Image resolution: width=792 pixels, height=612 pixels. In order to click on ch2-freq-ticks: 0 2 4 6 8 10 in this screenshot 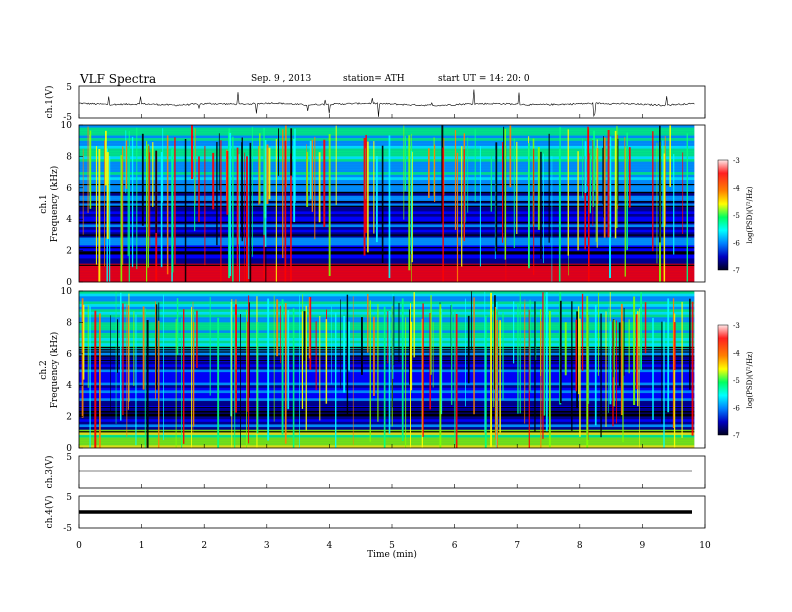, I will do `click(72, 370)`.